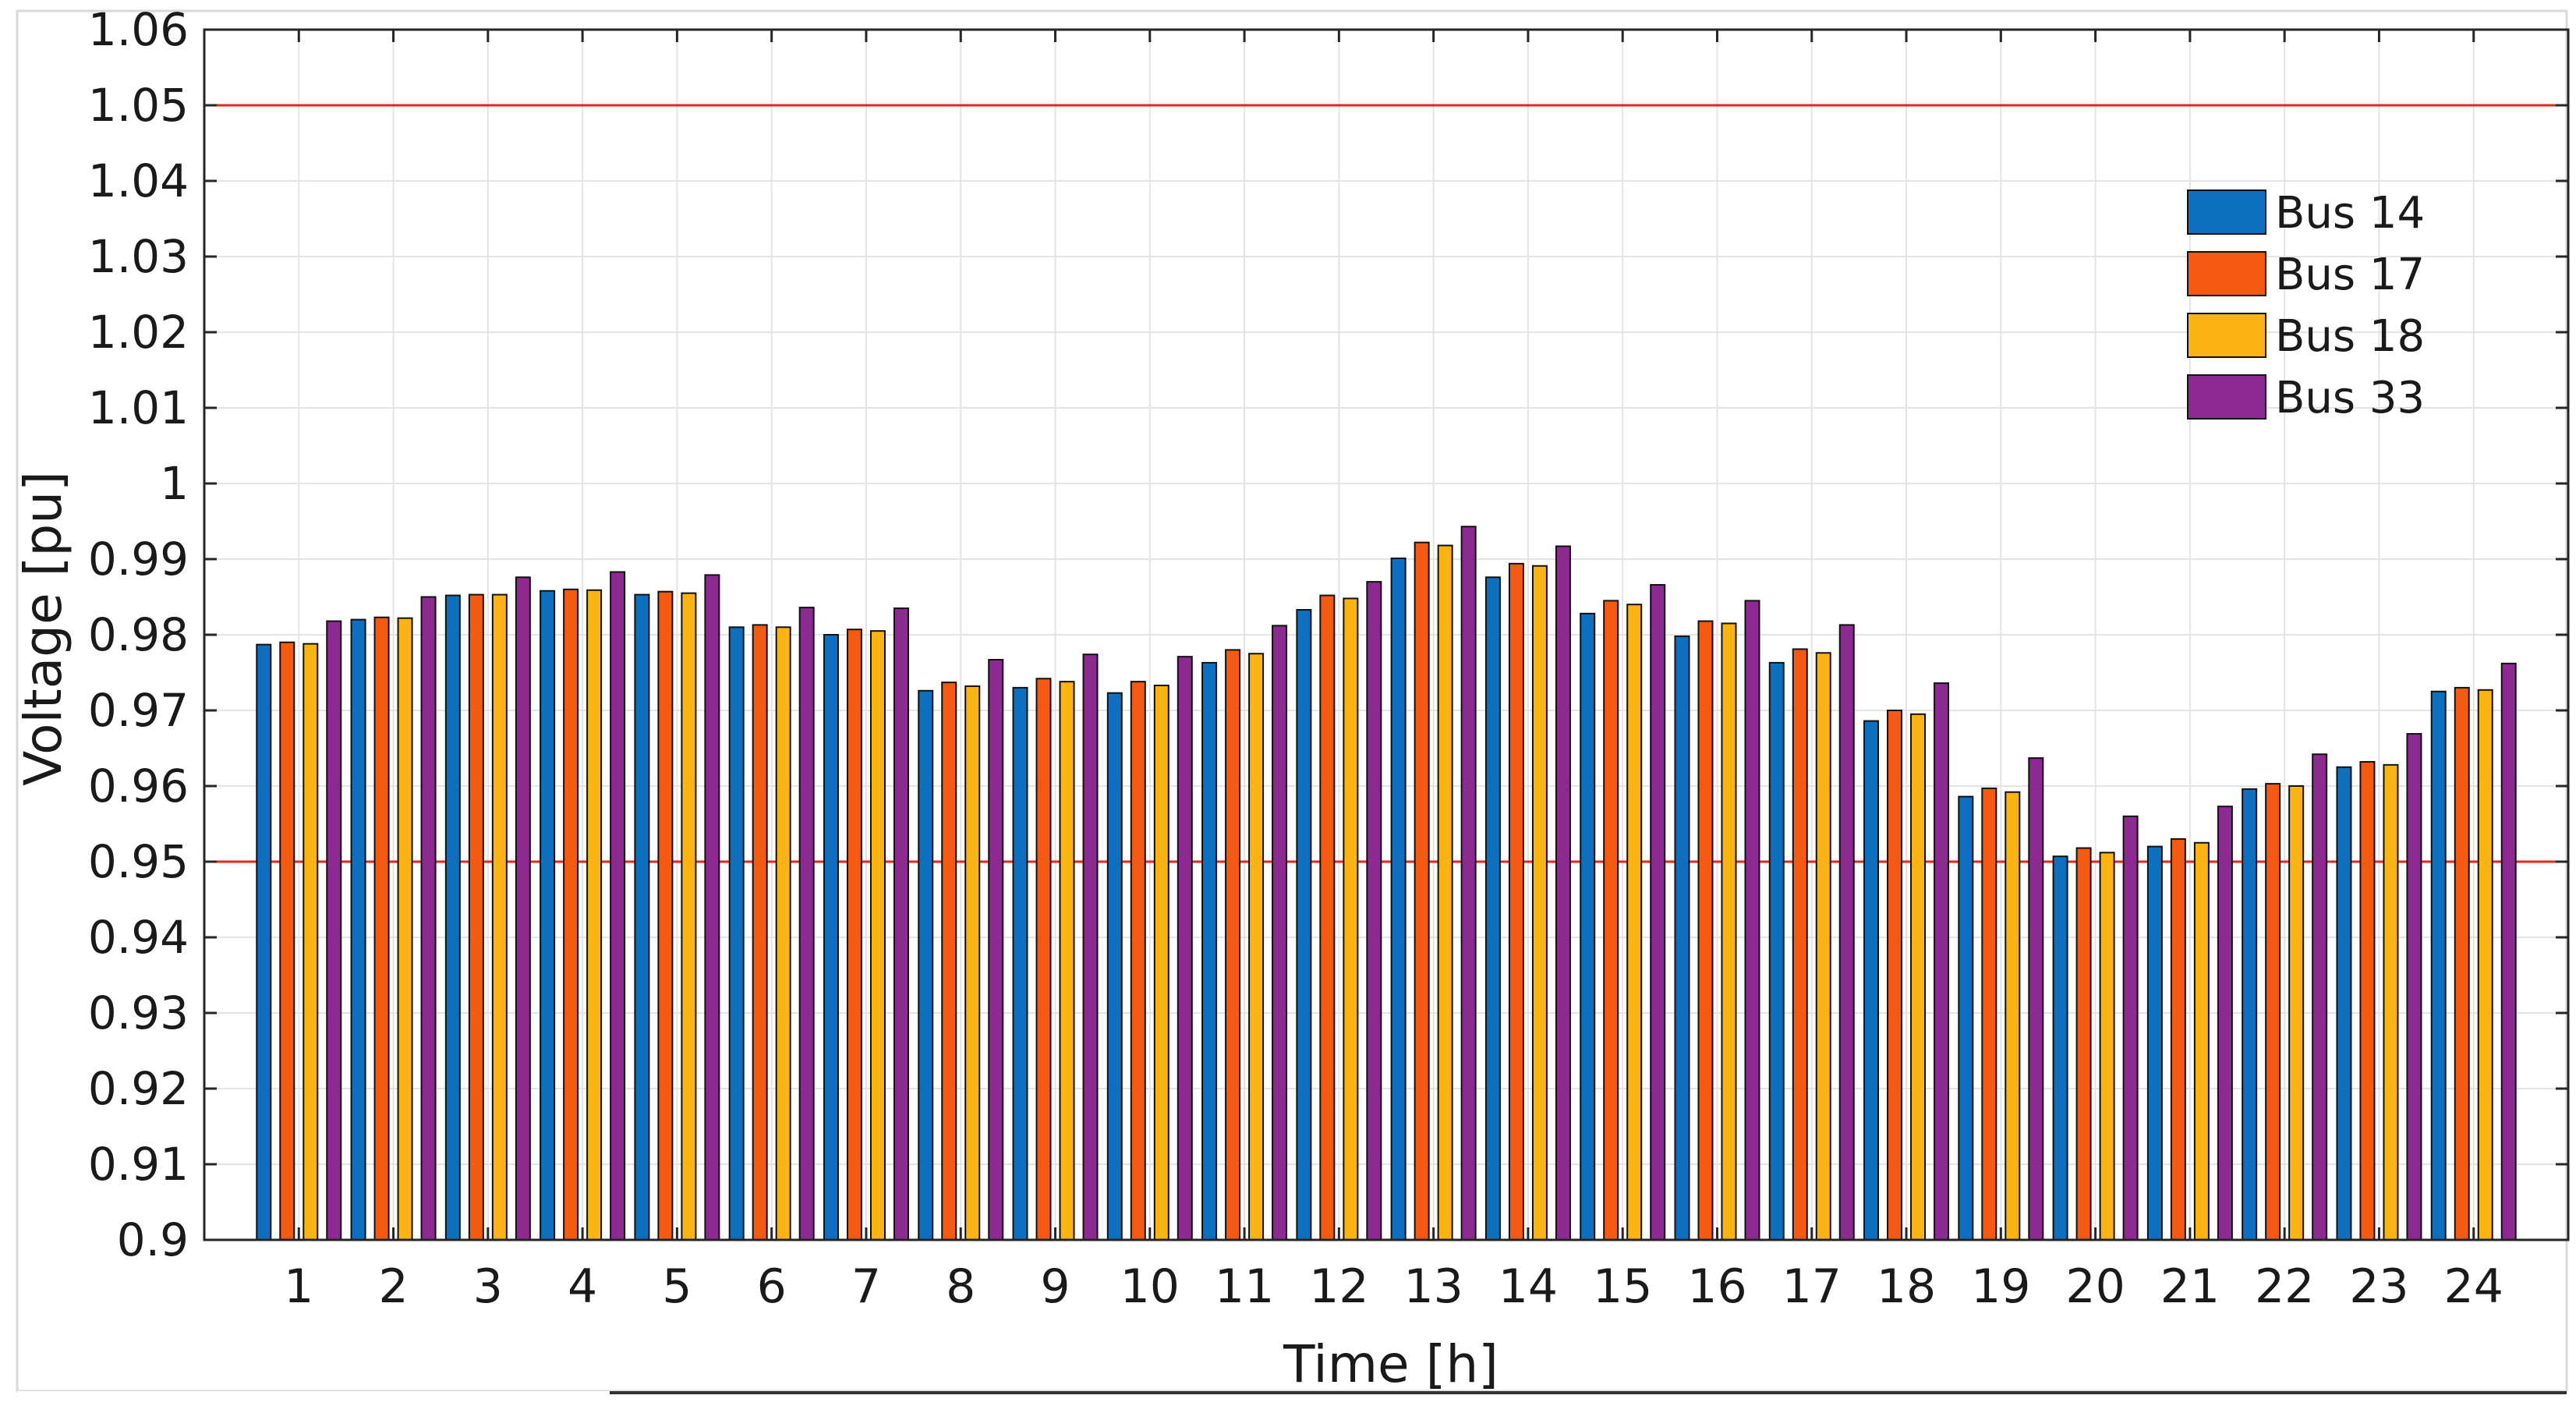  What do you see at coordinates (2350, 336) in the screenshot?
I see `legend-label: Bus 18` at bounding box center [2350, 336].